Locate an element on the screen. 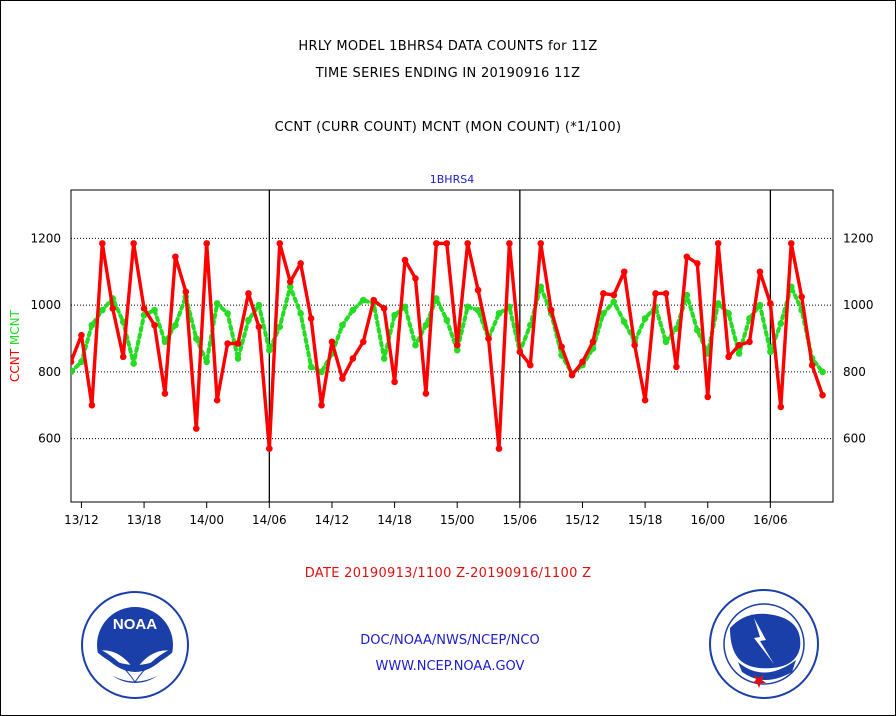  footer-date-range: DATE 20190913/1100 Z-20190916/1100 Z is located at coordinates (448, 573).